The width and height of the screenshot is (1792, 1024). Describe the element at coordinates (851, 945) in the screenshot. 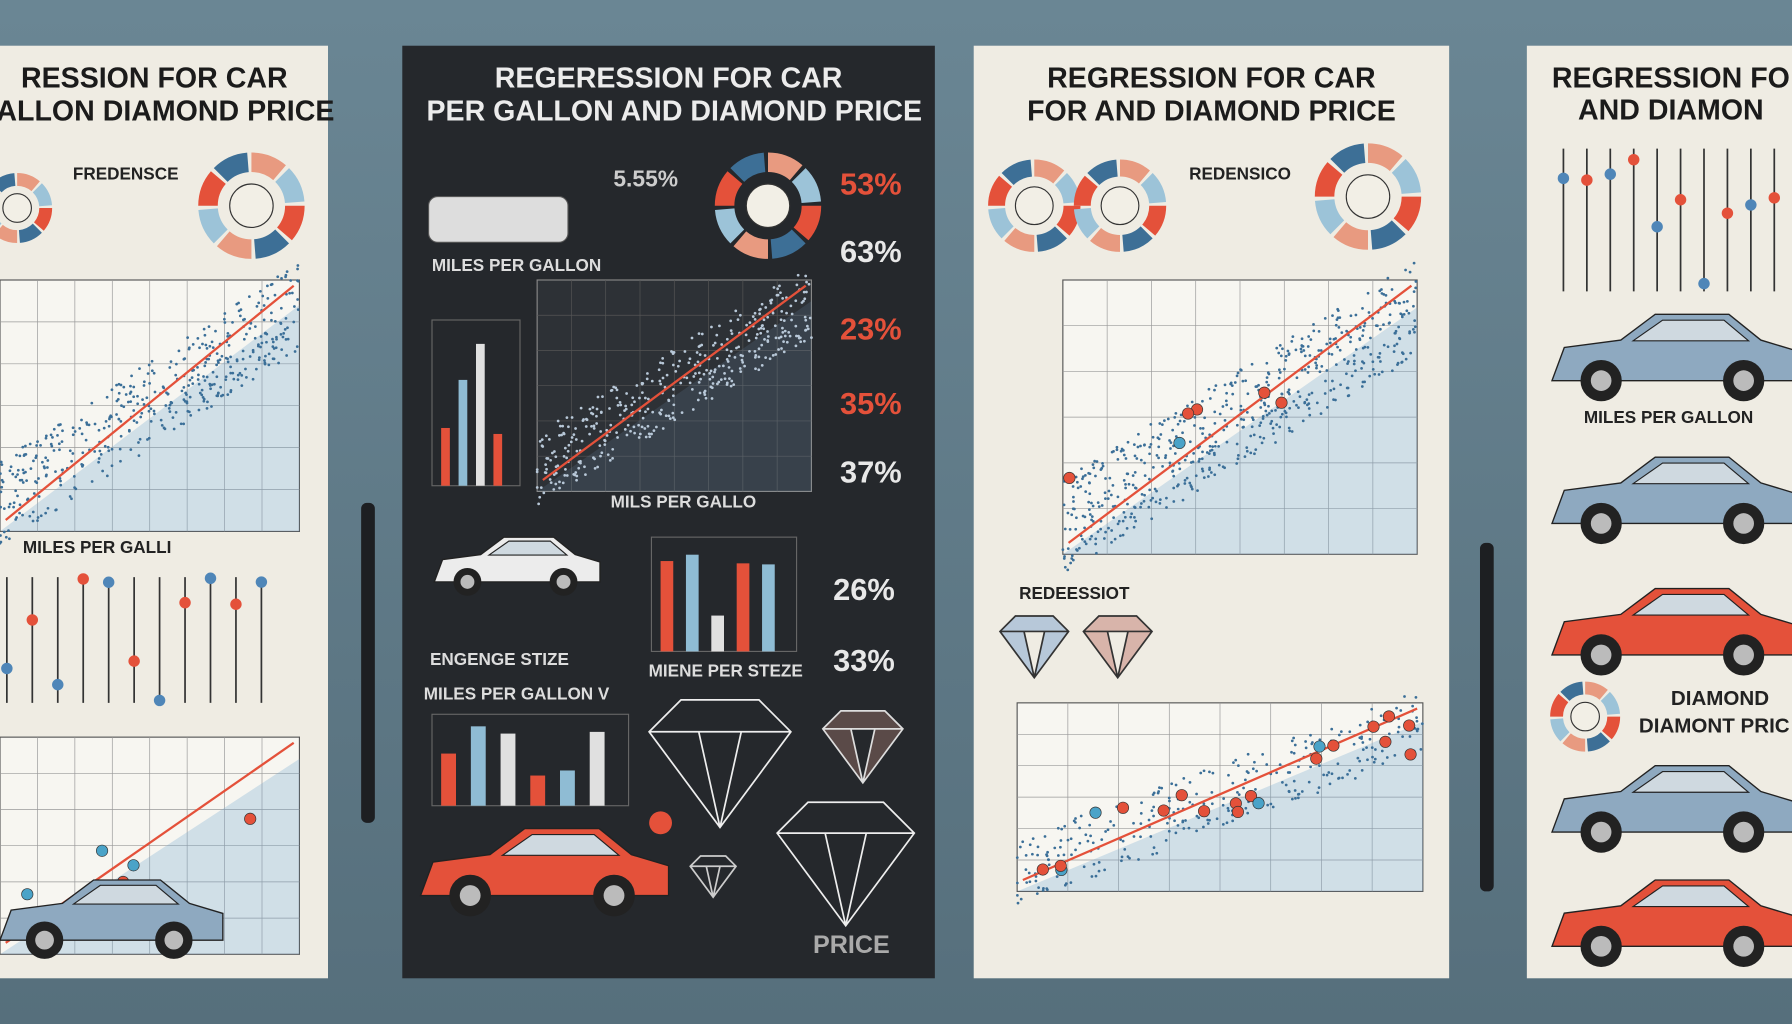

I see `label: PRICE` at that location.